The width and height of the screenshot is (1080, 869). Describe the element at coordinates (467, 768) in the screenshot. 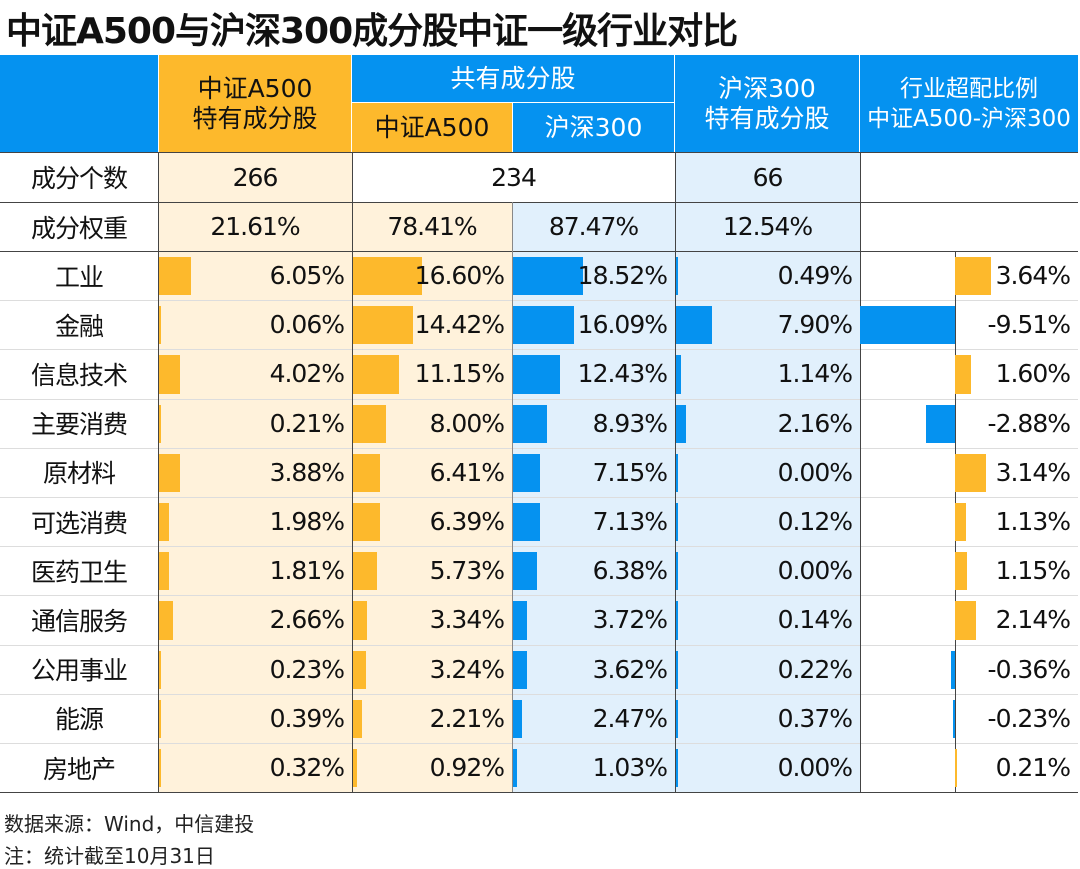

I see `value-label: 0.92%` at that location.